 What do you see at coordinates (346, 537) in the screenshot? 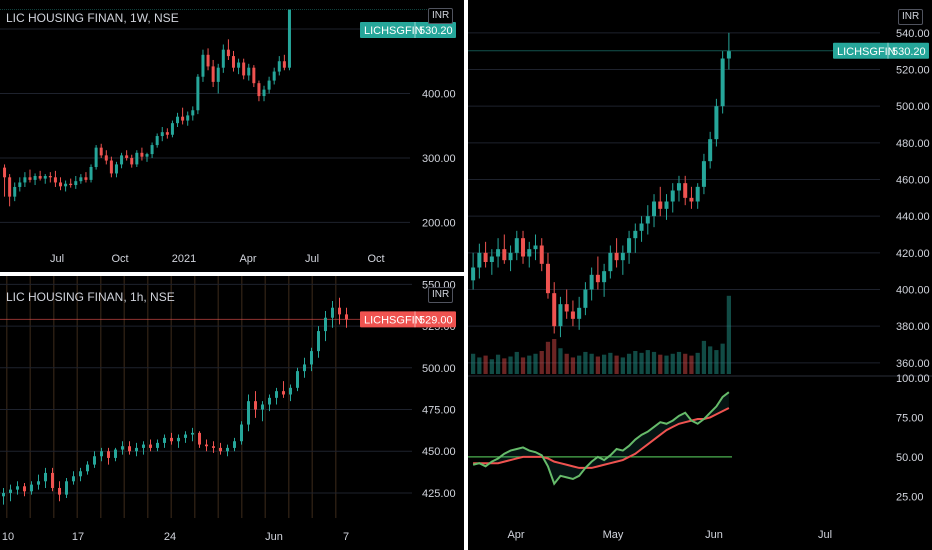
I see `hourly-x-tick-label: 7` at bounding box center [346, 537].